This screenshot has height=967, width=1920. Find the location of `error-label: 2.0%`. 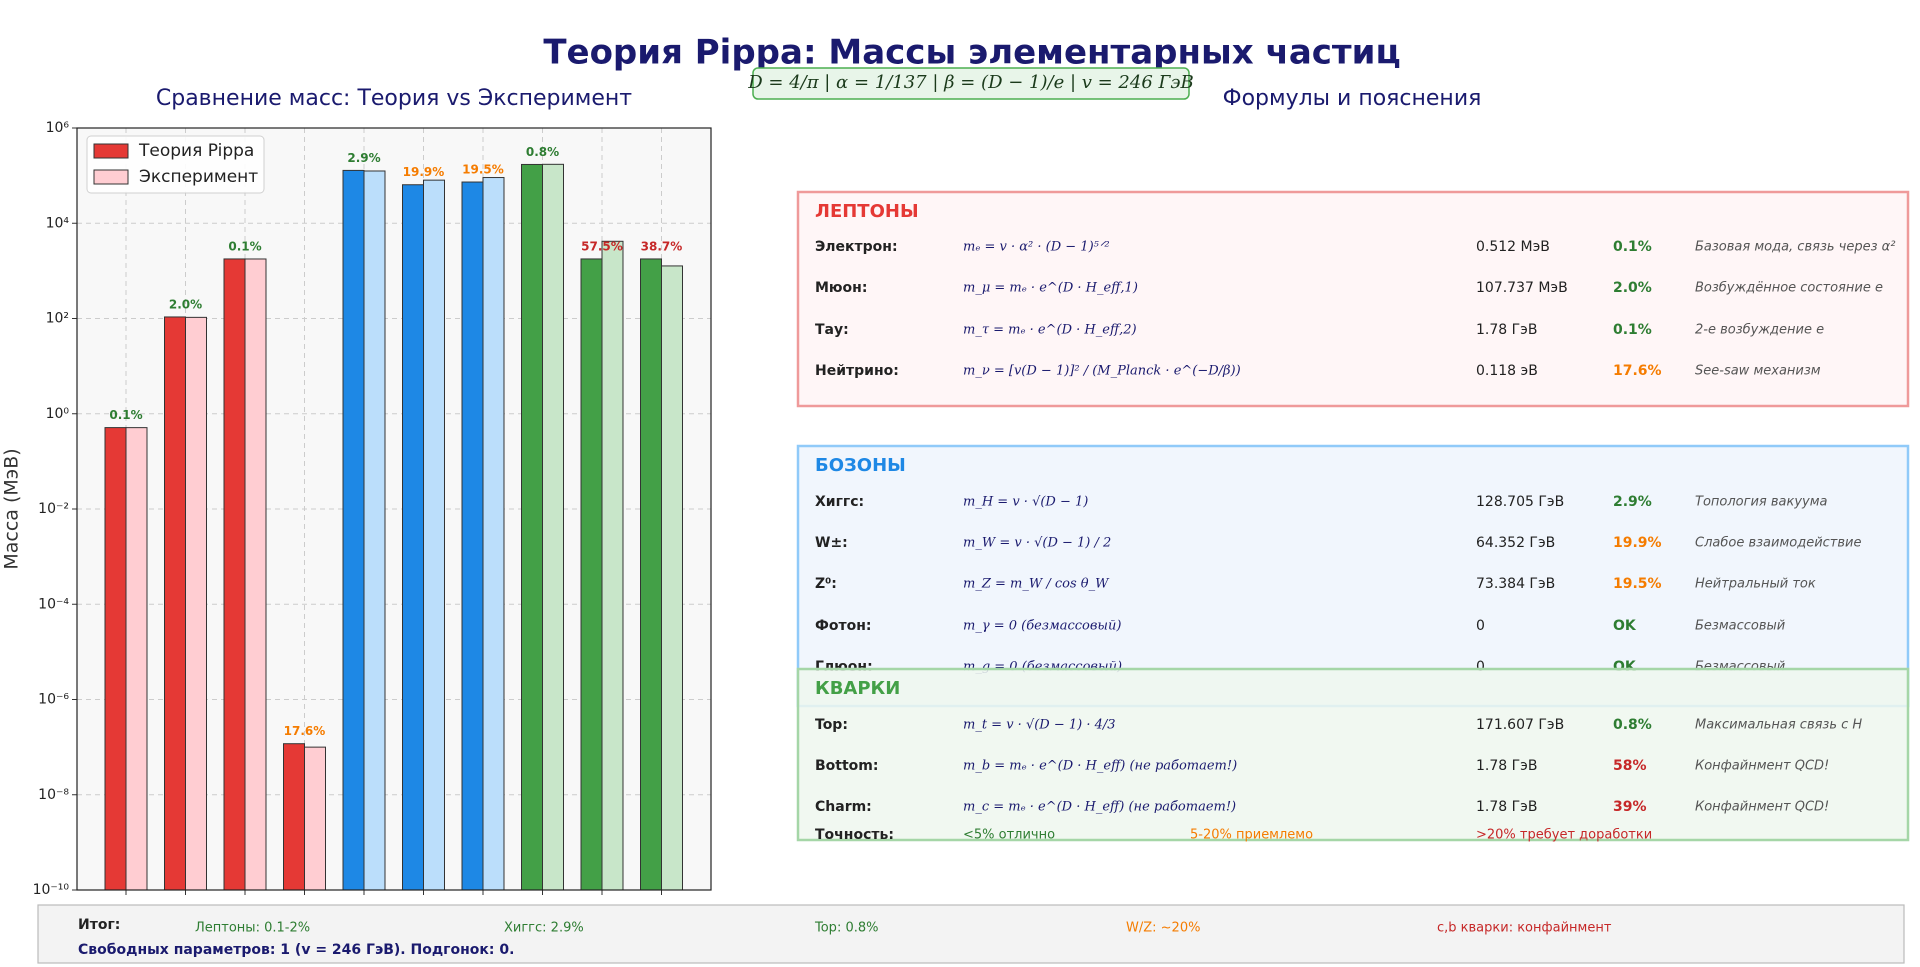

error-label: 2.0% is located at coordinates (185, 304).